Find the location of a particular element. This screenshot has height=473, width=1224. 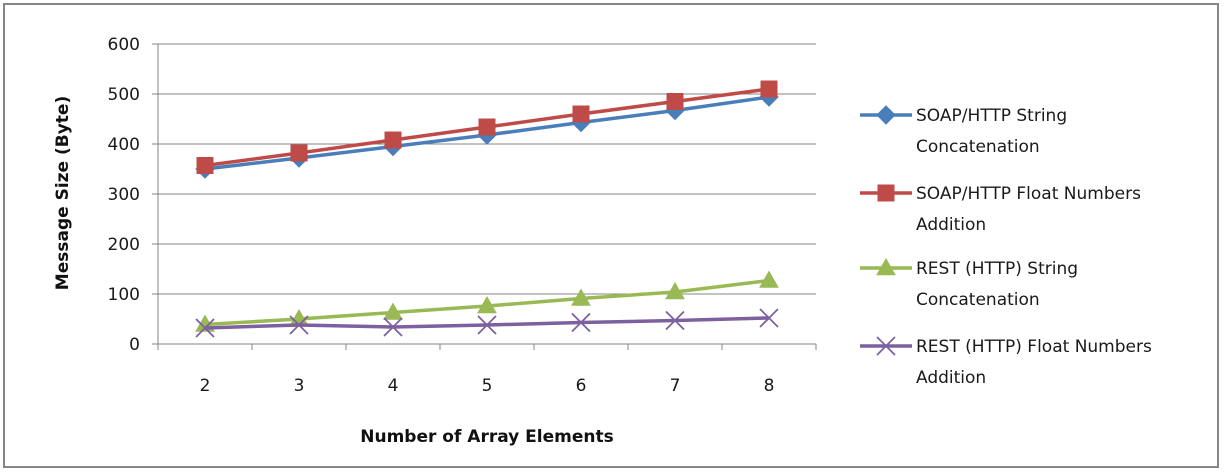

y-tick-label: 300 is located at coordinates (124, 195).